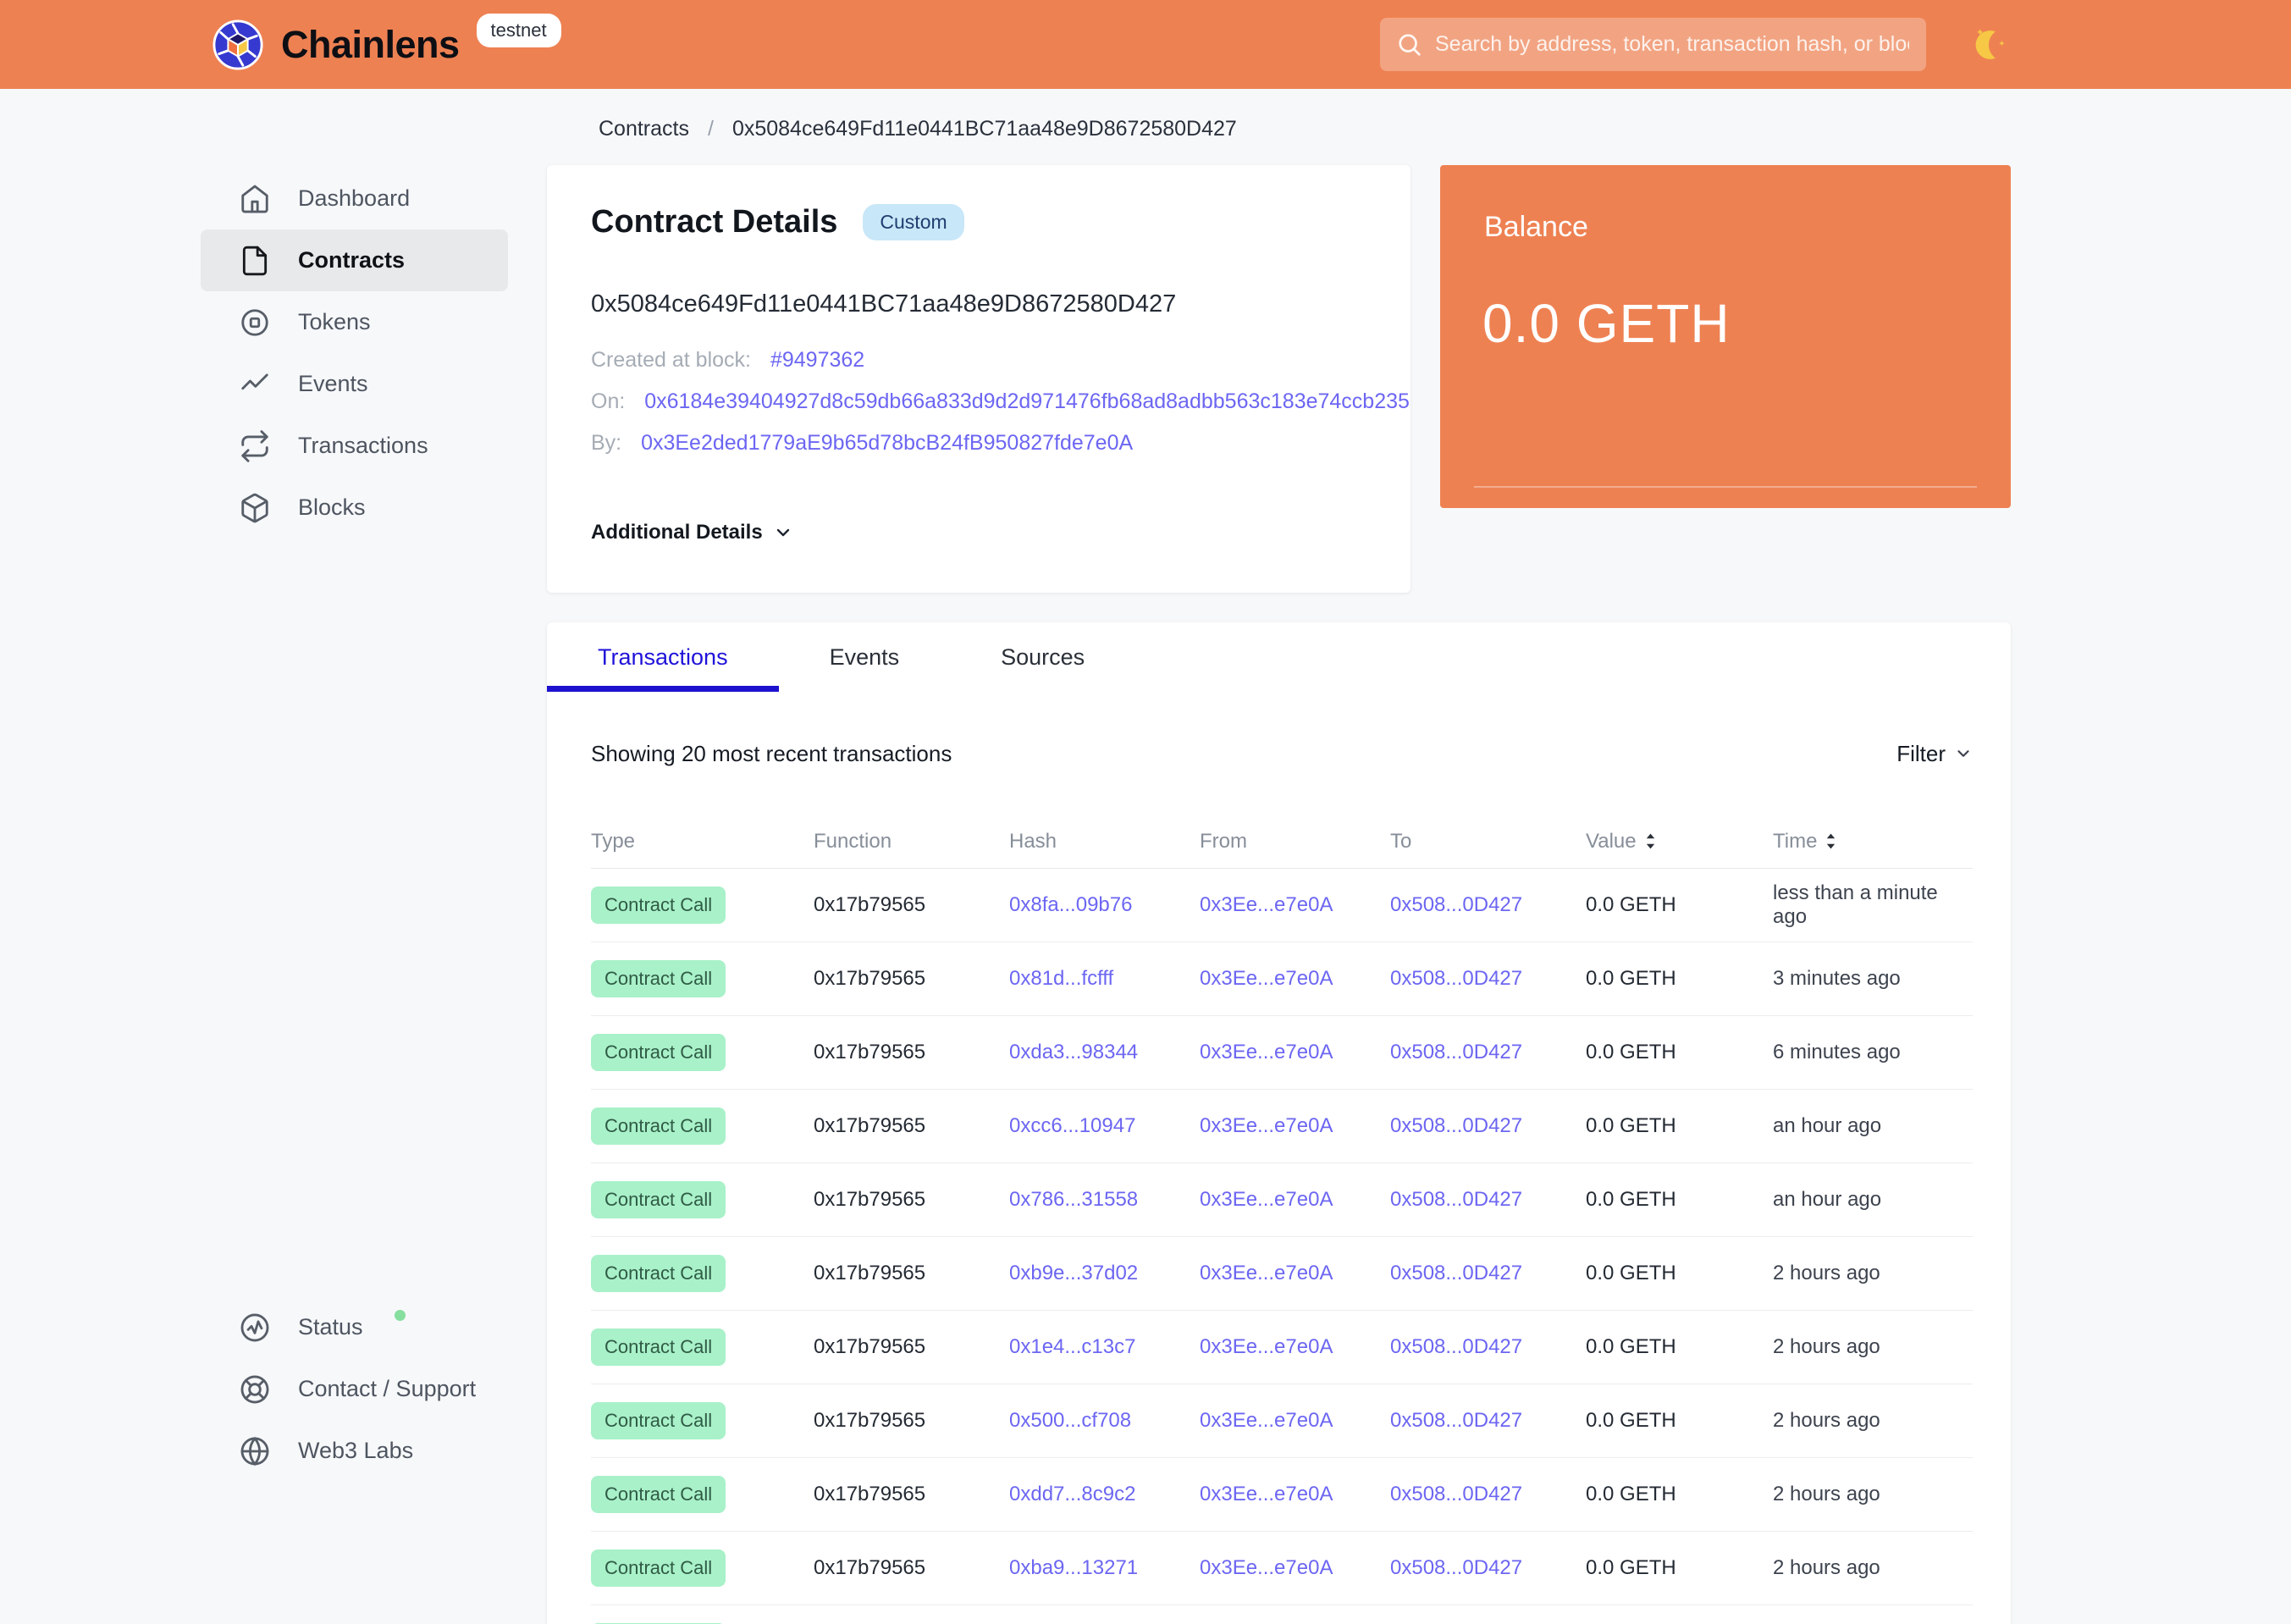 The image size is (2291, 1624). What do you see at coordinates (1043, 657) in the screenshot?
I see `tab-sources: Sources` at bounding box center [1043, 657].